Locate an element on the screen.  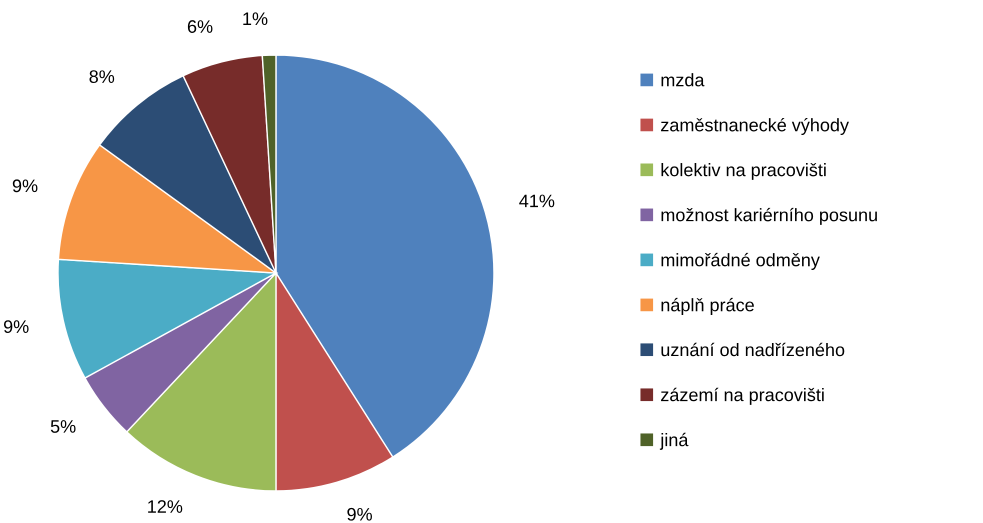
data-label: 1% is located at coordinates (255, 19).